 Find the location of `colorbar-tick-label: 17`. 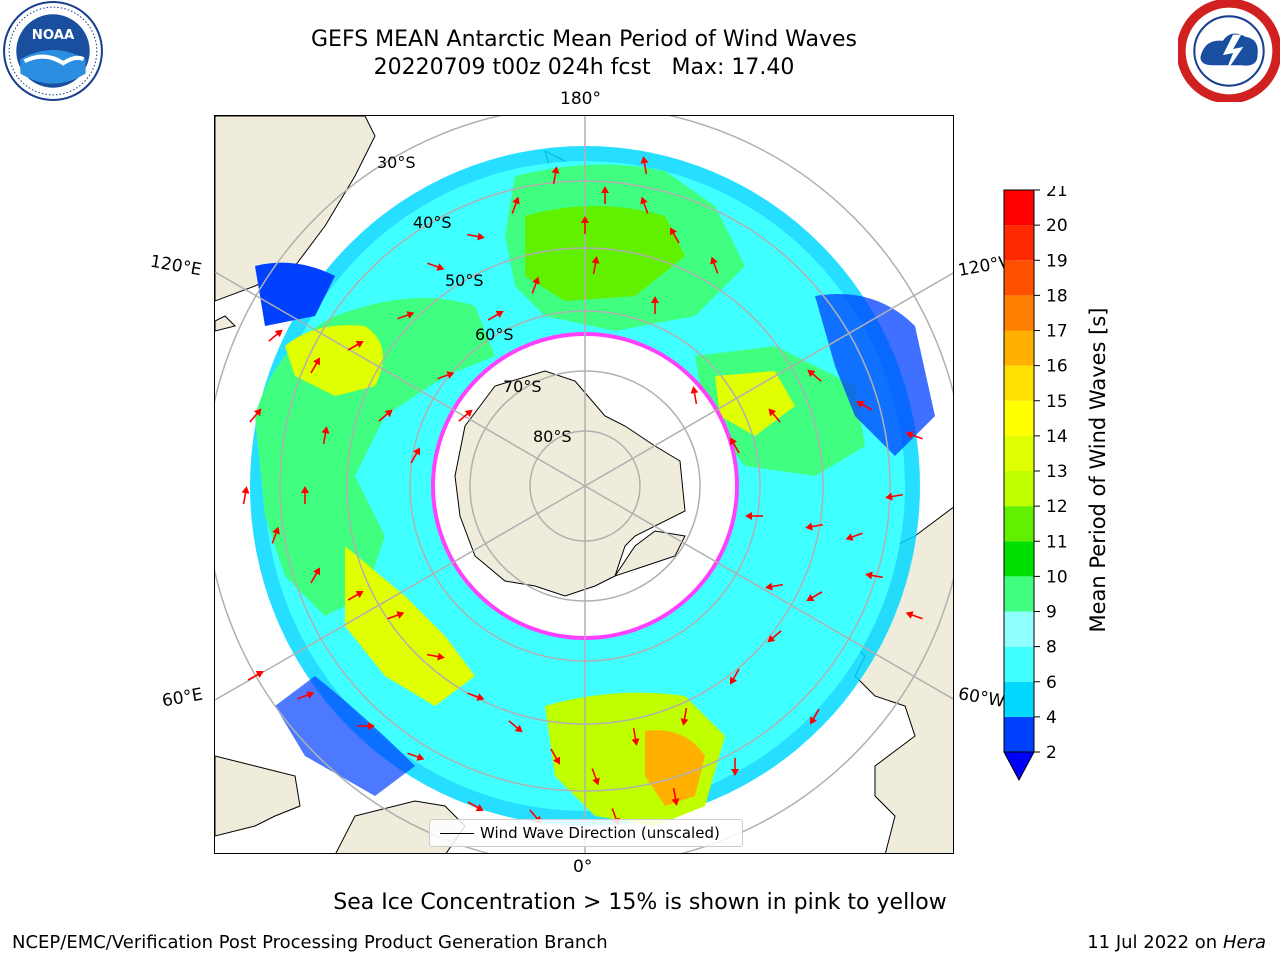

colorbar-tick-label: 17 is located at coordinates (1057, 332).